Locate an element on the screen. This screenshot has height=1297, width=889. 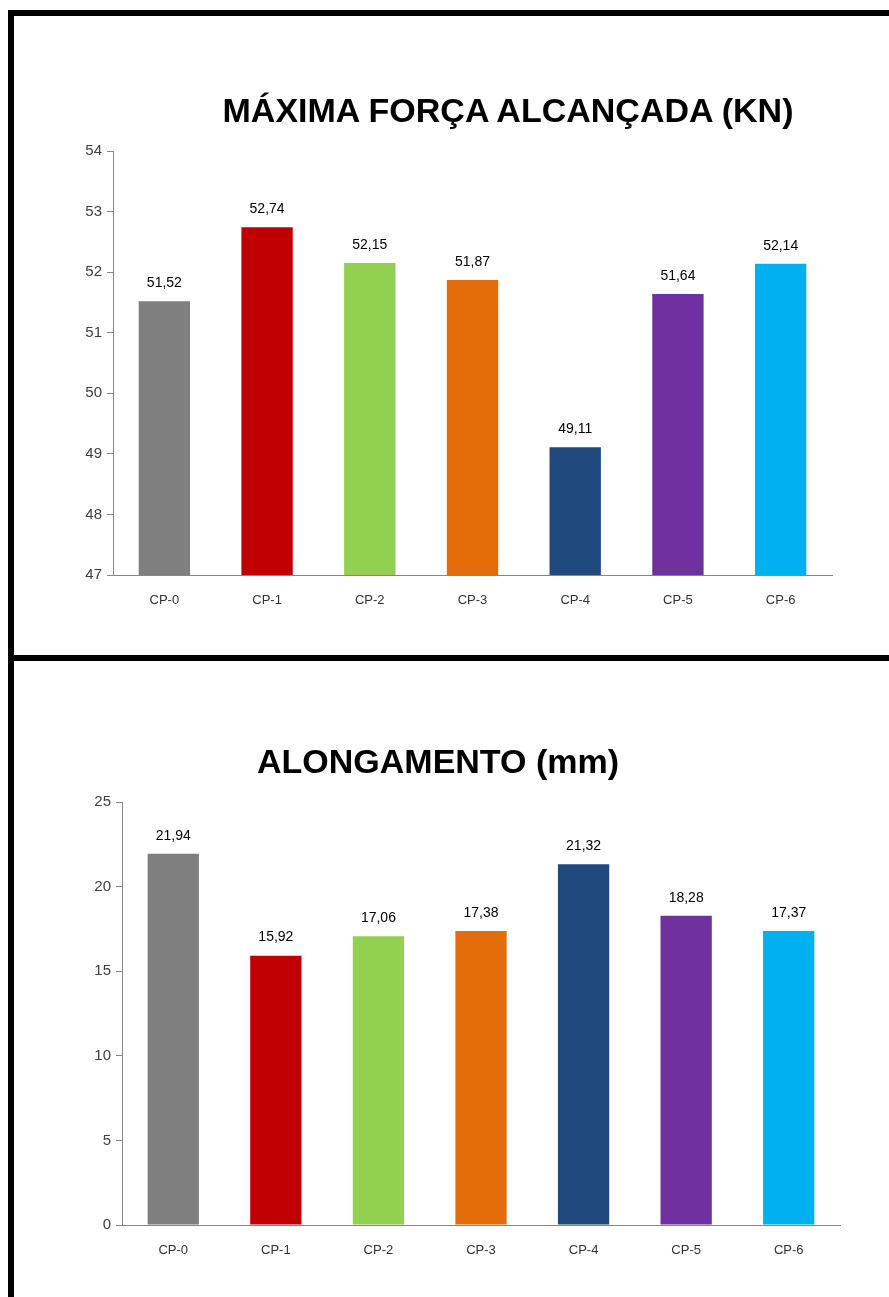
y-tick-label: 0 is located at coordinates (106, 1224).